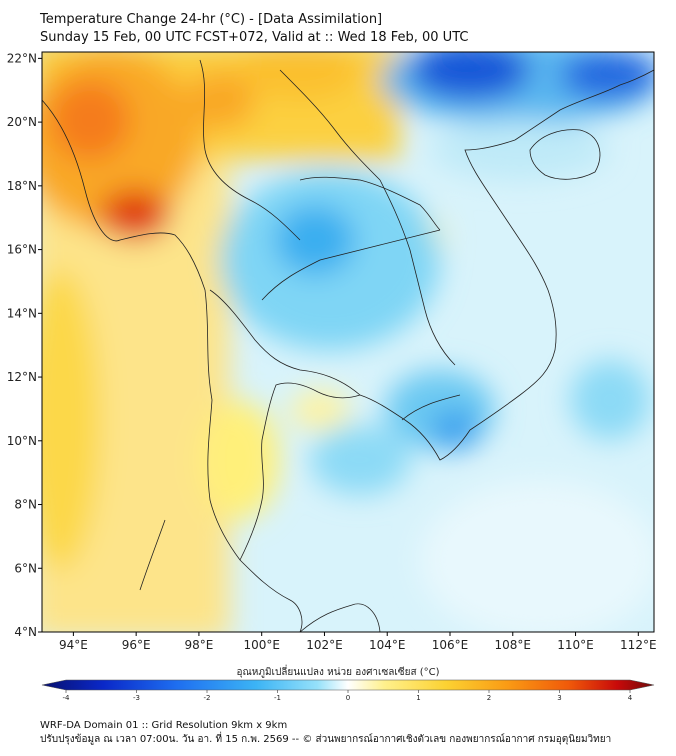 This screenshot has width=676, height=756. Describe the element at coordinates (489, 698) in the screenshot. I see `colorbar-tick-label: 2` at that location.